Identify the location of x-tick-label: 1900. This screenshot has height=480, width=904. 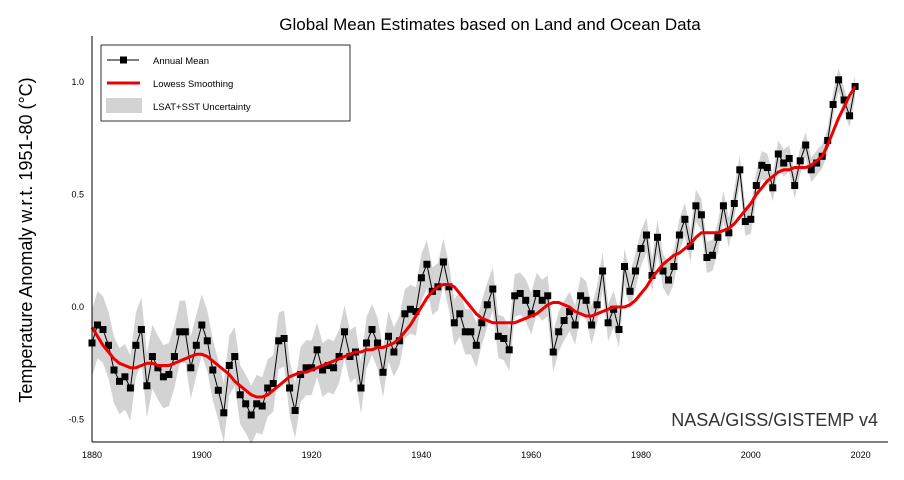
(202, 455).